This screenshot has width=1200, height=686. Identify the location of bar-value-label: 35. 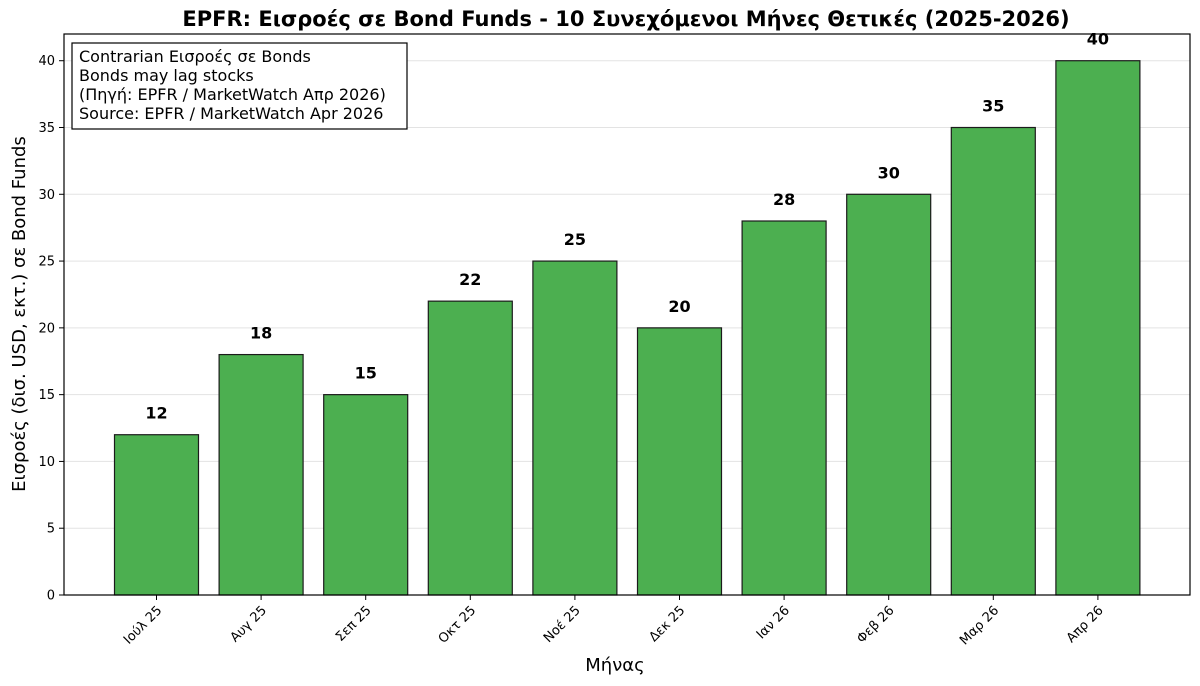
(993, 106).